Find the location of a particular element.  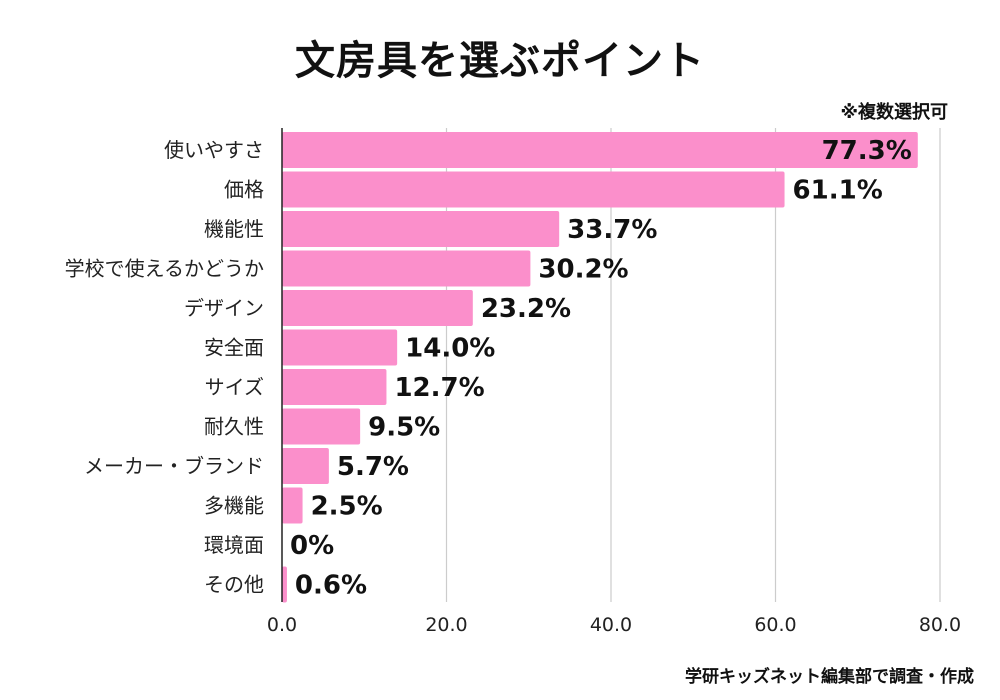

category-label: メーカー・ブランド is located at coordinates (174, 466).